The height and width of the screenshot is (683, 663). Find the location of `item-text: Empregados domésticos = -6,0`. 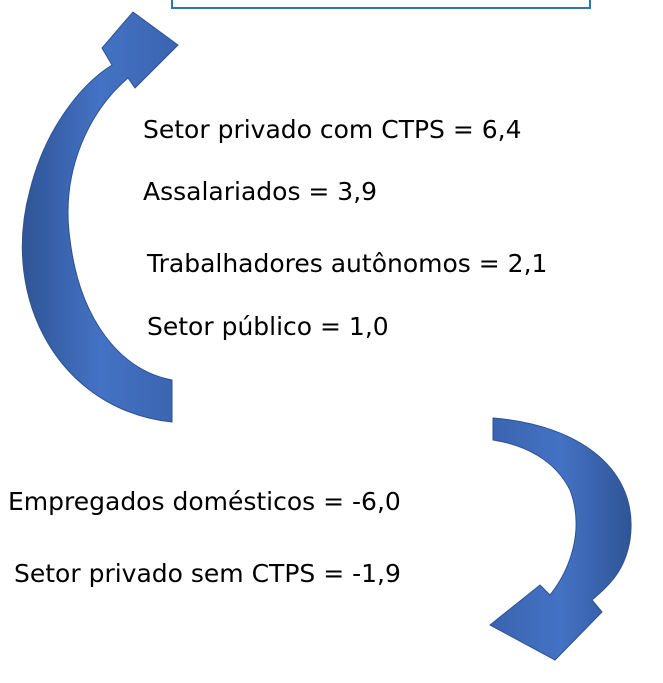

item-text: Empregados domésticos = -6,0 is located at coordinates (204, 501).